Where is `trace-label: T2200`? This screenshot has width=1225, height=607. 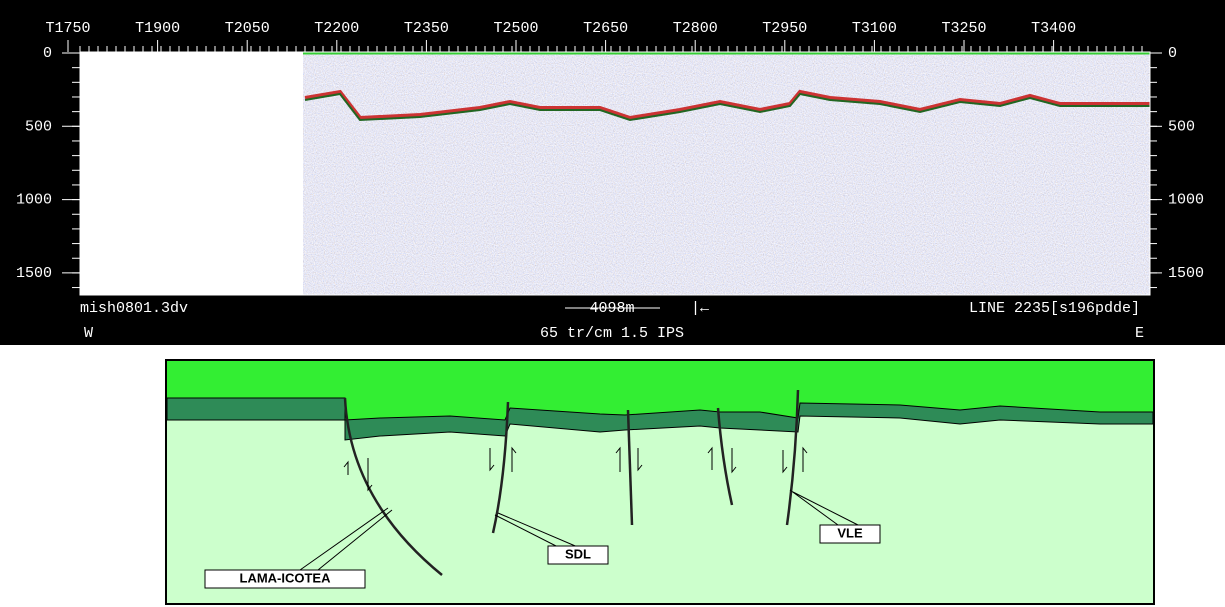 trace-label: T2200 is located at coordinates (336, 28).